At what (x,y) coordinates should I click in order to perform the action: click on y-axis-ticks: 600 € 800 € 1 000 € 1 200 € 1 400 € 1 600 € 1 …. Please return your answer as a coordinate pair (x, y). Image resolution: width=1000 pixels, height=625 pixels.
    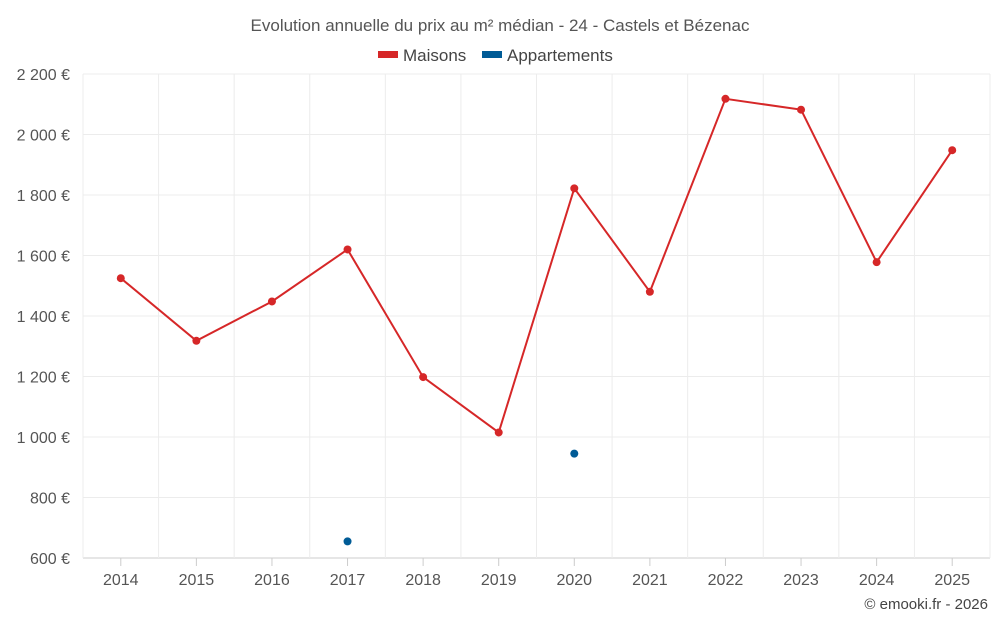
    Looking at the image, I should click on (43, 317).